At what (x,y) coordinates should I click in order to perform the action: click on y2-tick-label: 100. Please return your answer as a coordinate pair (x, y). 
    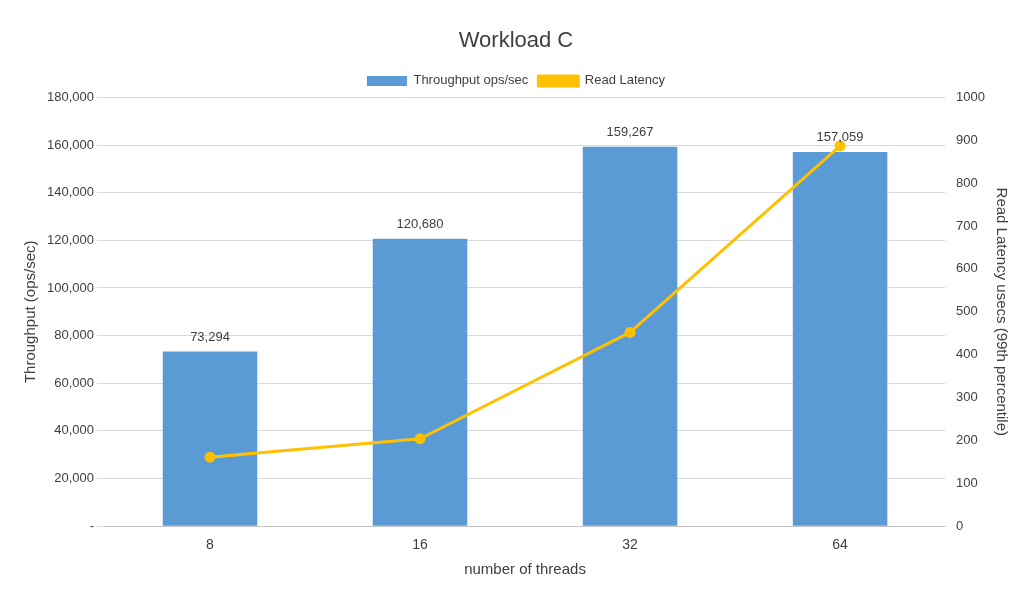
    Looking at the image, I should click on (967, 482).